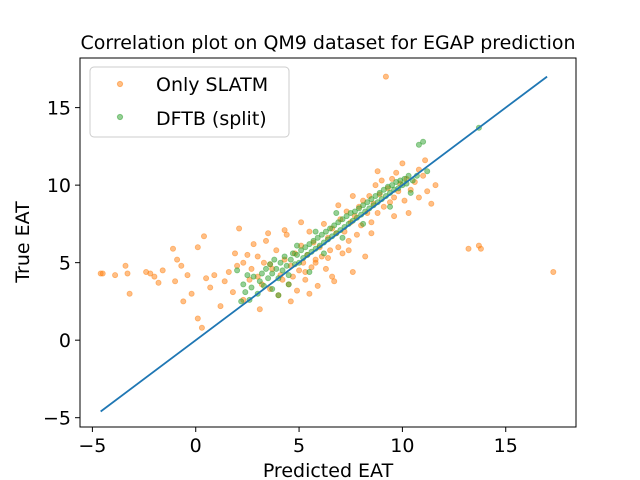 The height and width of the screenshot is (480, 640). I want to click on x-tick-label: 10, so click(402, 446).